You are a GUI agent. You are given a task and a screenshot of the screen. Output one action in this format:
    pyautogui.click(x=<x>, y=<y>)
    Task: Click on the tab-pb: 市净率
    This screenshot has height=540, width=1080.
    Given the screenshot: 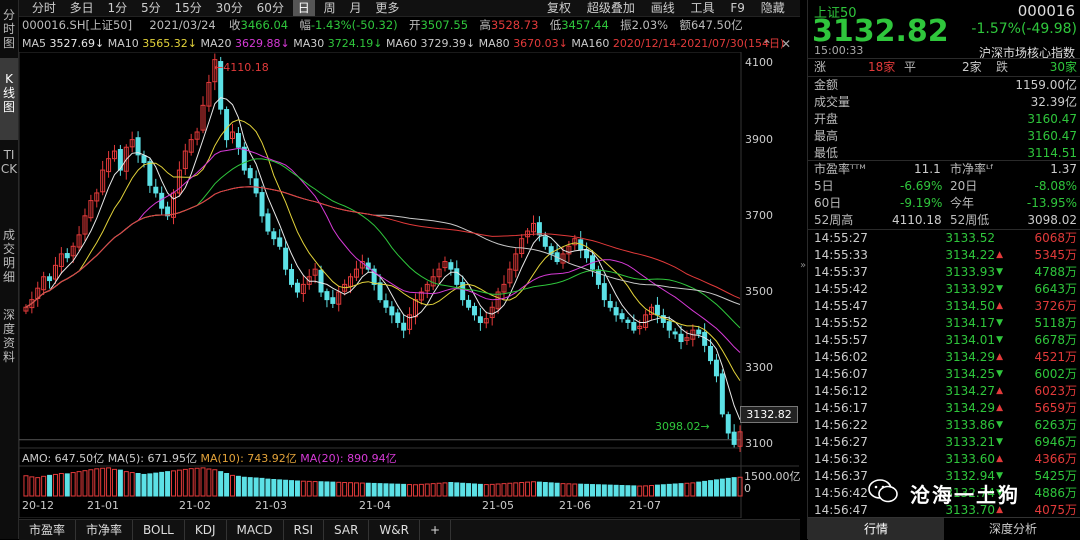 What is the action you would take?
    pyautogui.click(x=105, y=530)
    